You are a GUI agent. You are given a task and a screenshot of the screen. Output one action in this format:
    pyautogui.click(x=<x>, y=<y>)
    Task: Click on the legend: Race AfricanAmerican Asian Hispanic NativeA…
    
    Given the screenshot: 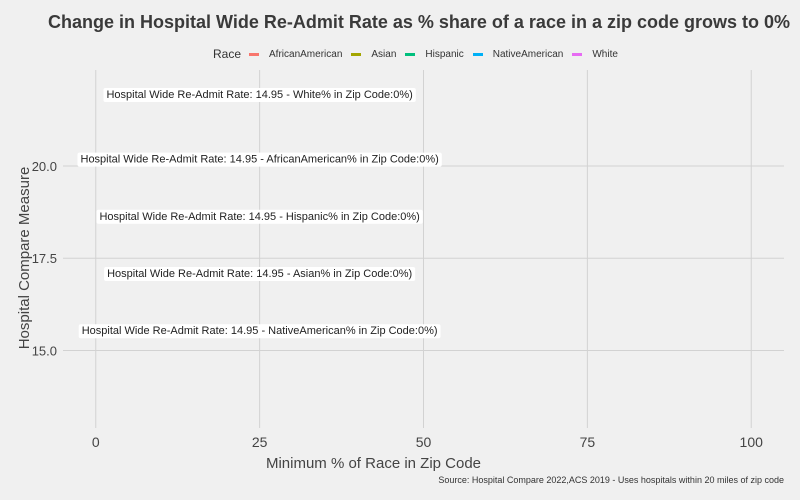 What is the action you would take?
    pyautogui.click(x=420, y=54)
    